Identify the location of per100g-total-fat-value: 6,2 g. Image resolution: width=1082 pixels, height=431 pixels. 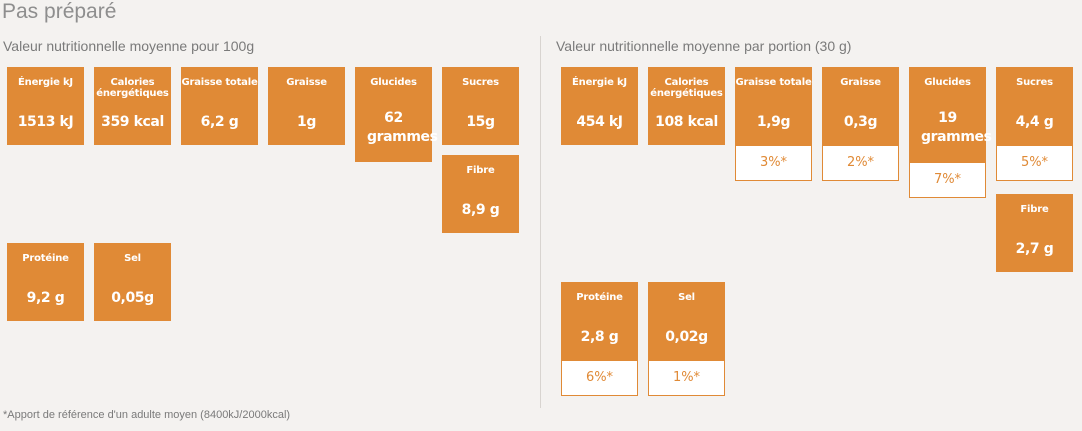
(219, 122).